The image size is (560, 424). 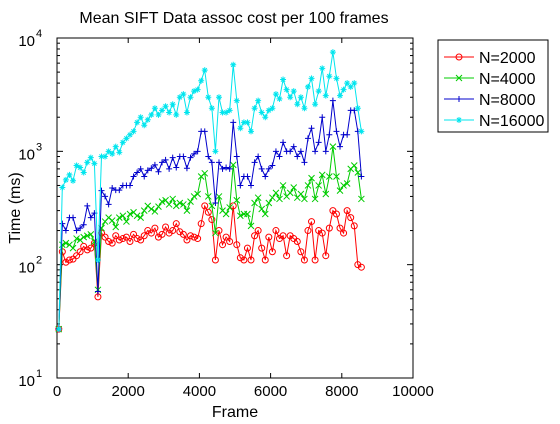 I want to click on x-tick-label: 8000, so click(x=341, y=391).